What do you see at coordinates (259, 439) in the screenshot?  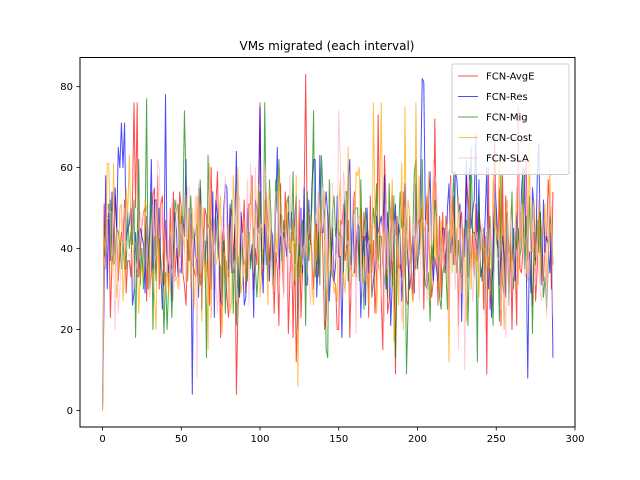 I see `x-tick-label: 100` at bounding box center [259, 439].